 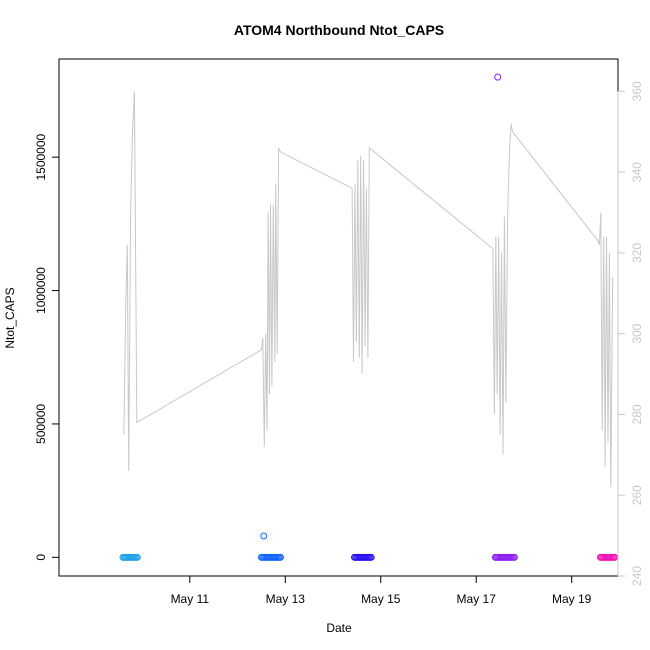 What do you see at coordinates (381, 599) in the screenshot?
I see `x-tick-label: May 15` at bounding box center [381, 599].